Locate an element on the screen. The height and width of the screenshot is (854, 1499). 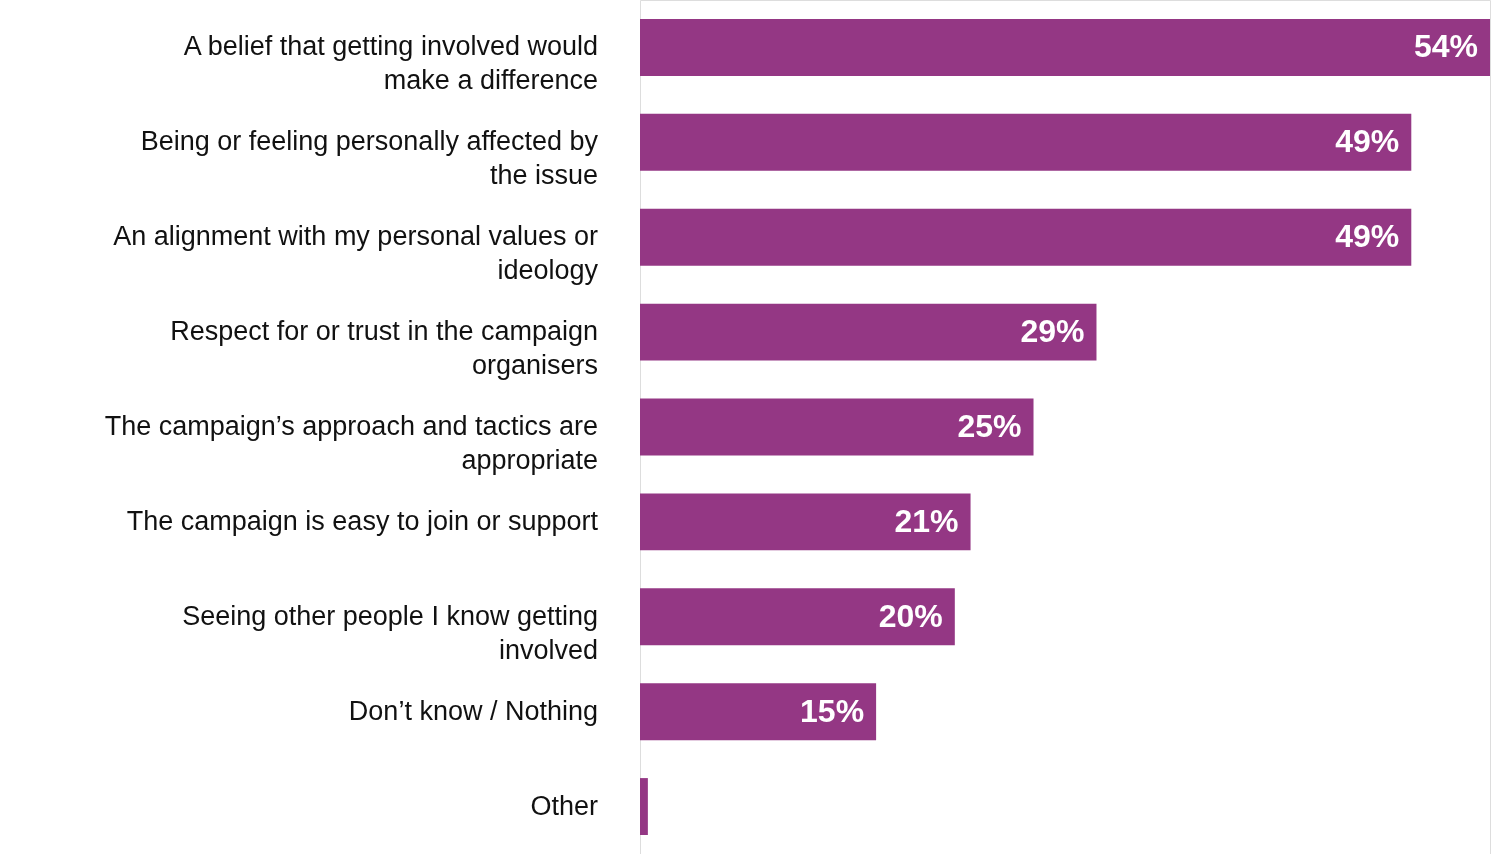
y-tick-label: Being or feeling personally affected by the issue is located at coordinates (369, 158).